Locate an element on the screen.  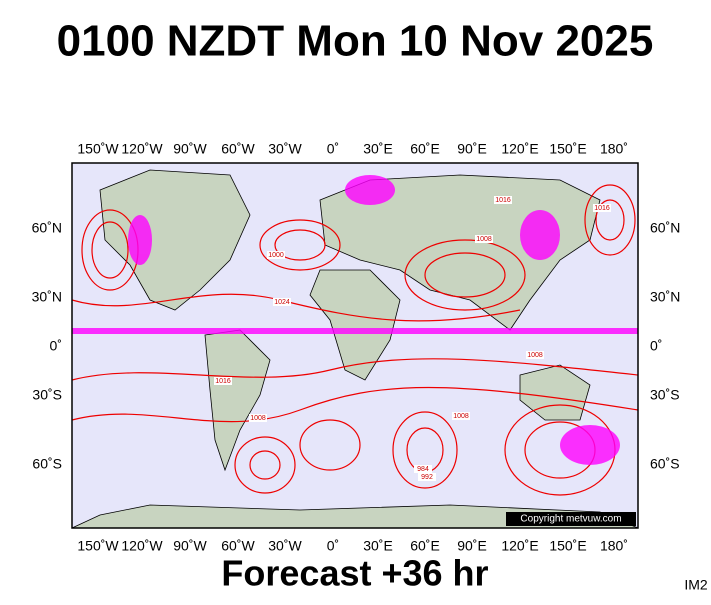
lon-label-bottom: 90˚W is located at coordinates (190, 546).